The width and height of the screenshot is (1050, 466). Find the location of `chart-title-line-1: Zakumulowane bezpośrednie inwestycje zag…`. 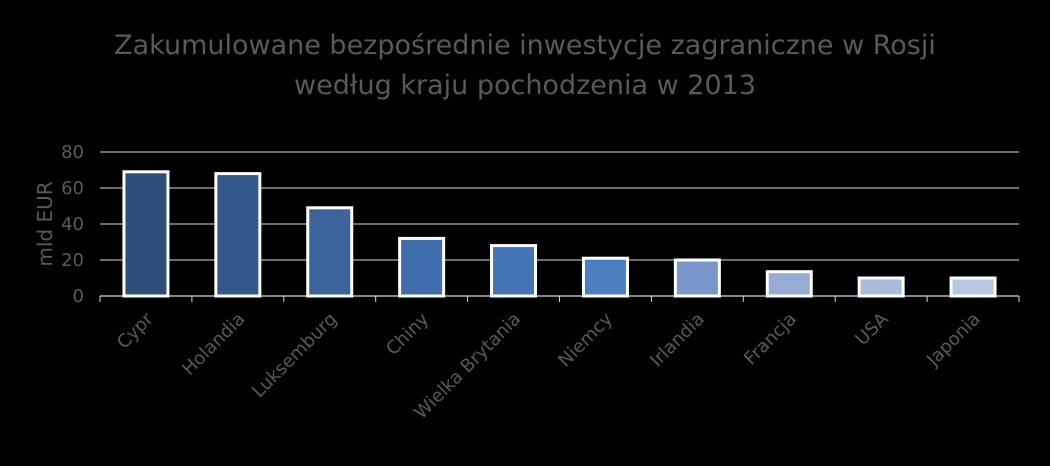

chart-title-line-1: Zakumulowane bezpośrednie inwestycje zag… is located at coordinates (525, 45).